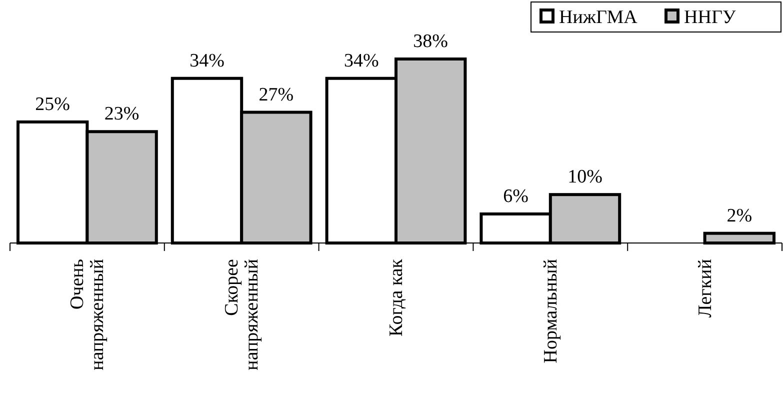 This screenshot has height=420, width=783. What do you see at coordinates (122, 114) in the screenshot?
I see `data-label: 23%` at bounding box center [122, 114].